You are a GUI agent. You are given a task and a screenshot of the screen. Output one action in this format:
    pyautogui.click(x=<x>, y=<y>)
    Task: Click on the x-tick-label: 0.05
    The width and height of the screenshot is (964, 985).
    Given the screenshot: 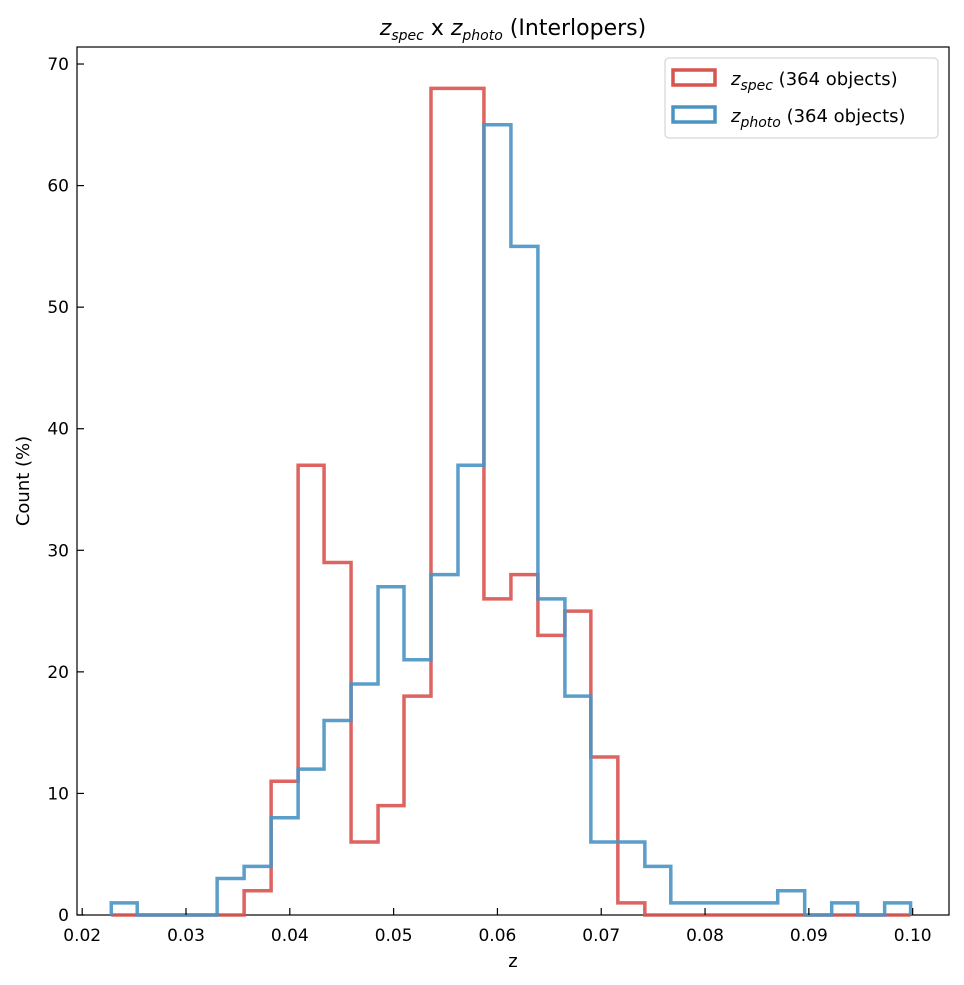 What is the action you would take?
    pyautogui.click(x=394, y=936)
    